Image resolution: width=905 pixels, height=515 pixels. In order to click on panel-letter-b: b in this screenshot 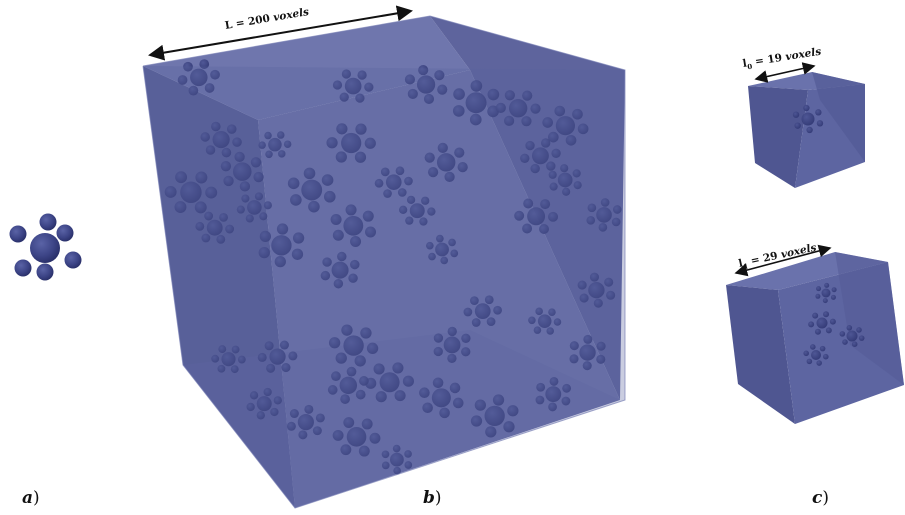, I will do `click(429, 498)`.